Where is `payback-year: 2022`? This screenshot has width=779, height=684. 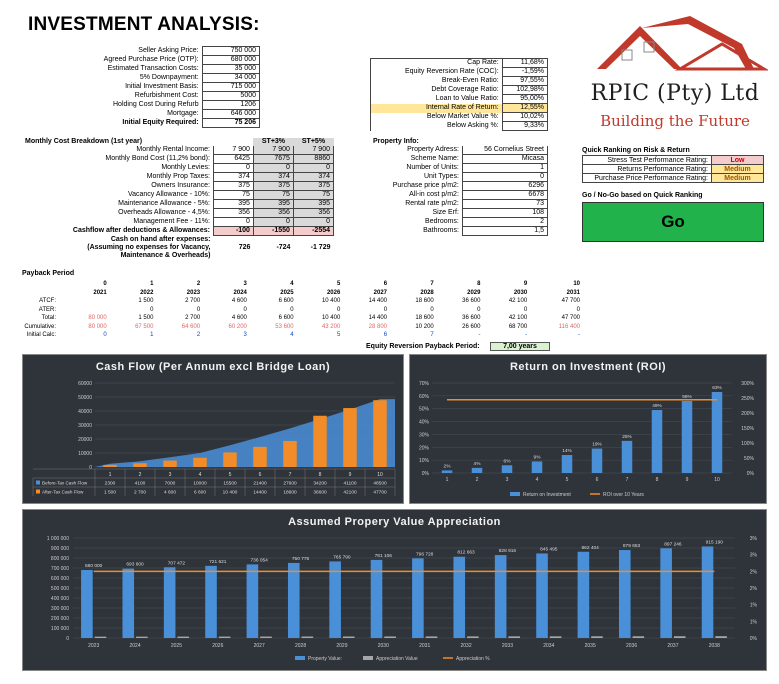
payback-year: 2022 is located at coordinates (147, 292).